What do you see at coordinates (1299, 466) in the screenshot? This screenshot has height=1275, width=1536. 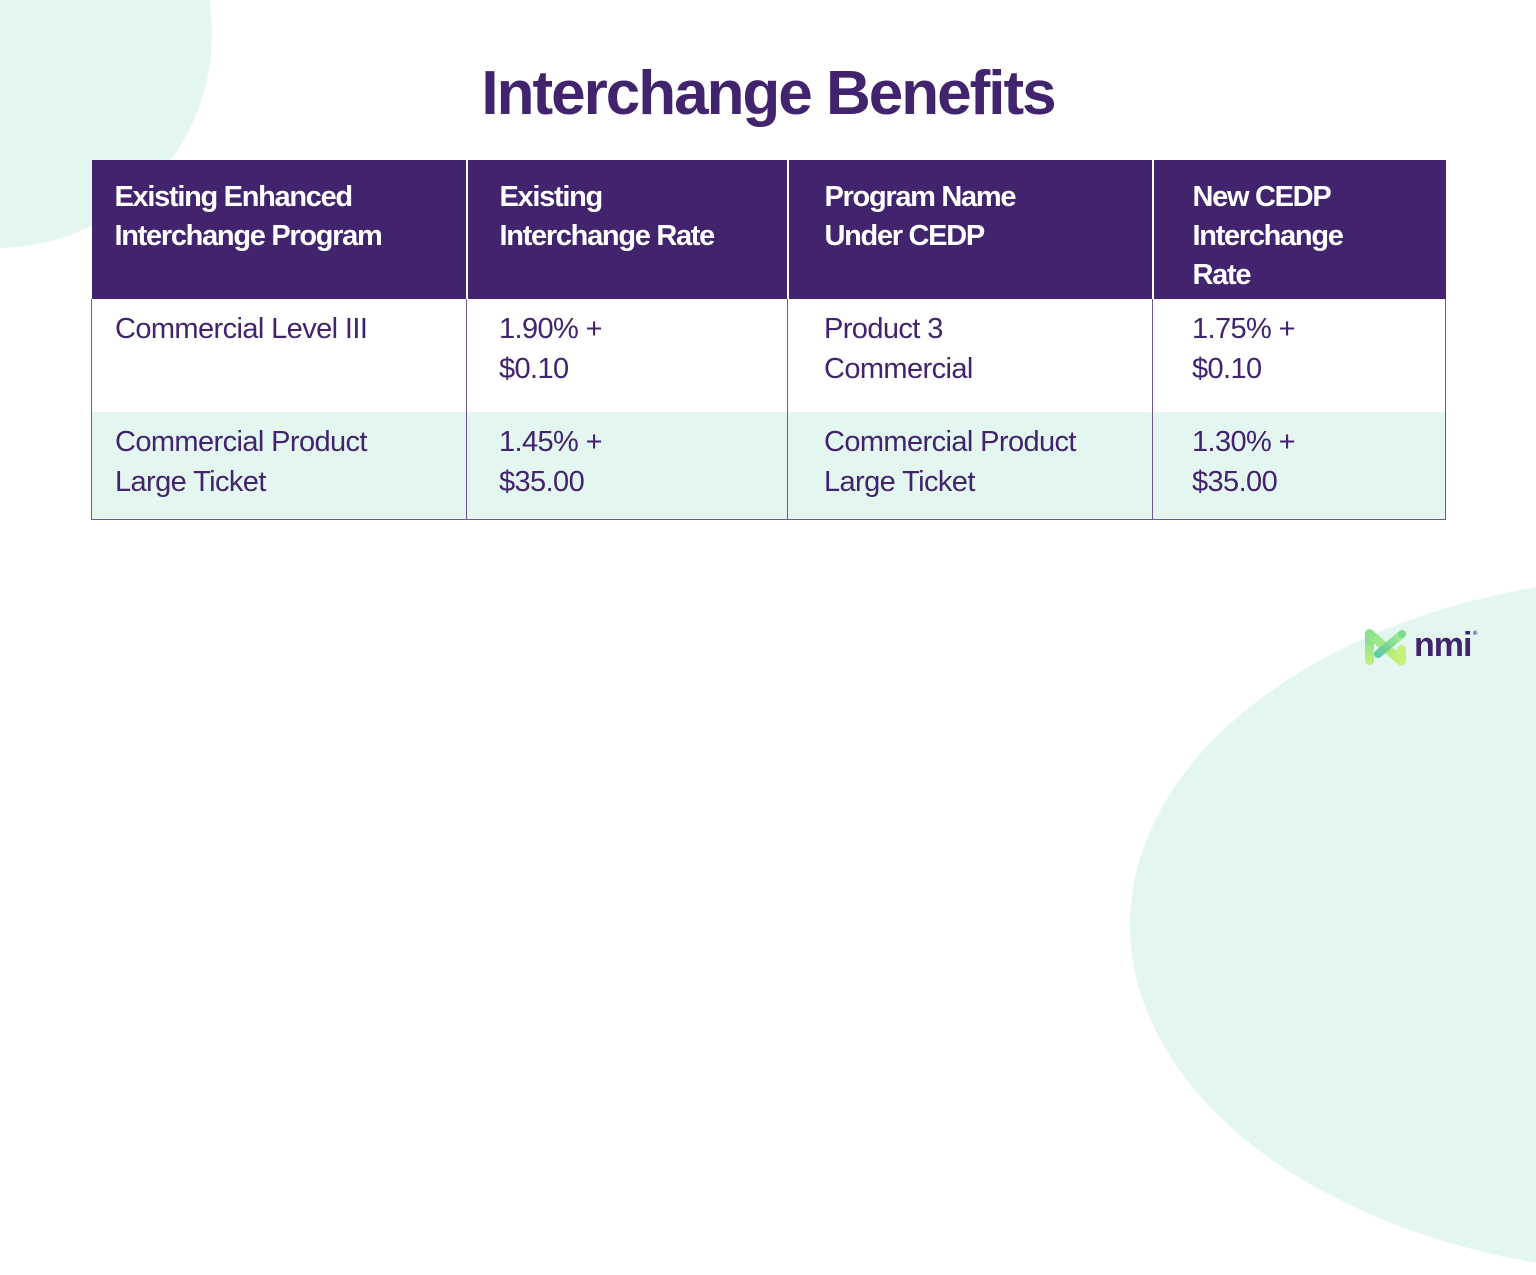 I see `cell-cedp-rate: 1.30% + $35.00` at bounding box center [1299, 466].